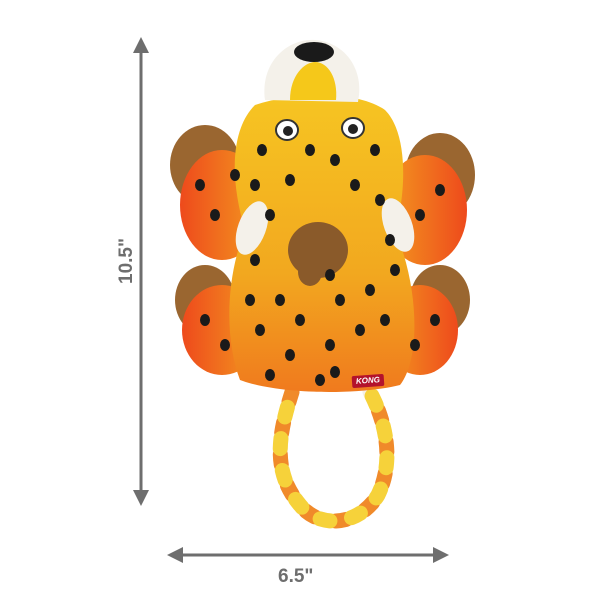 The image size is (600, 600). Describe the element at coordinates (312, 70) in the screenshot. I see `toy-head-top` at that location.